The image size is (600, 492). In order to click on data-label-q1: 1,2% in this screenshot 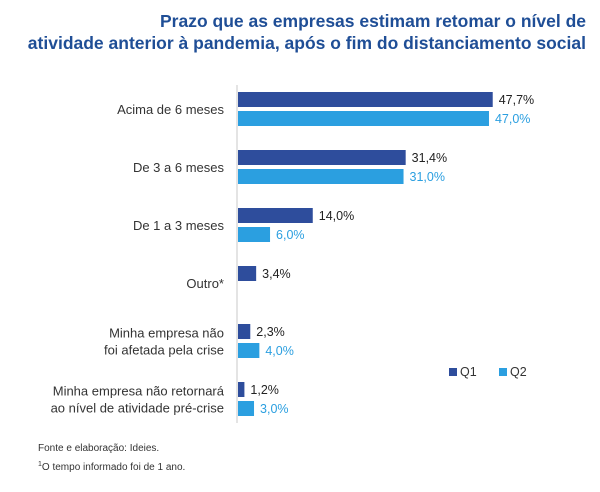, I will do `click(264, 390)`.